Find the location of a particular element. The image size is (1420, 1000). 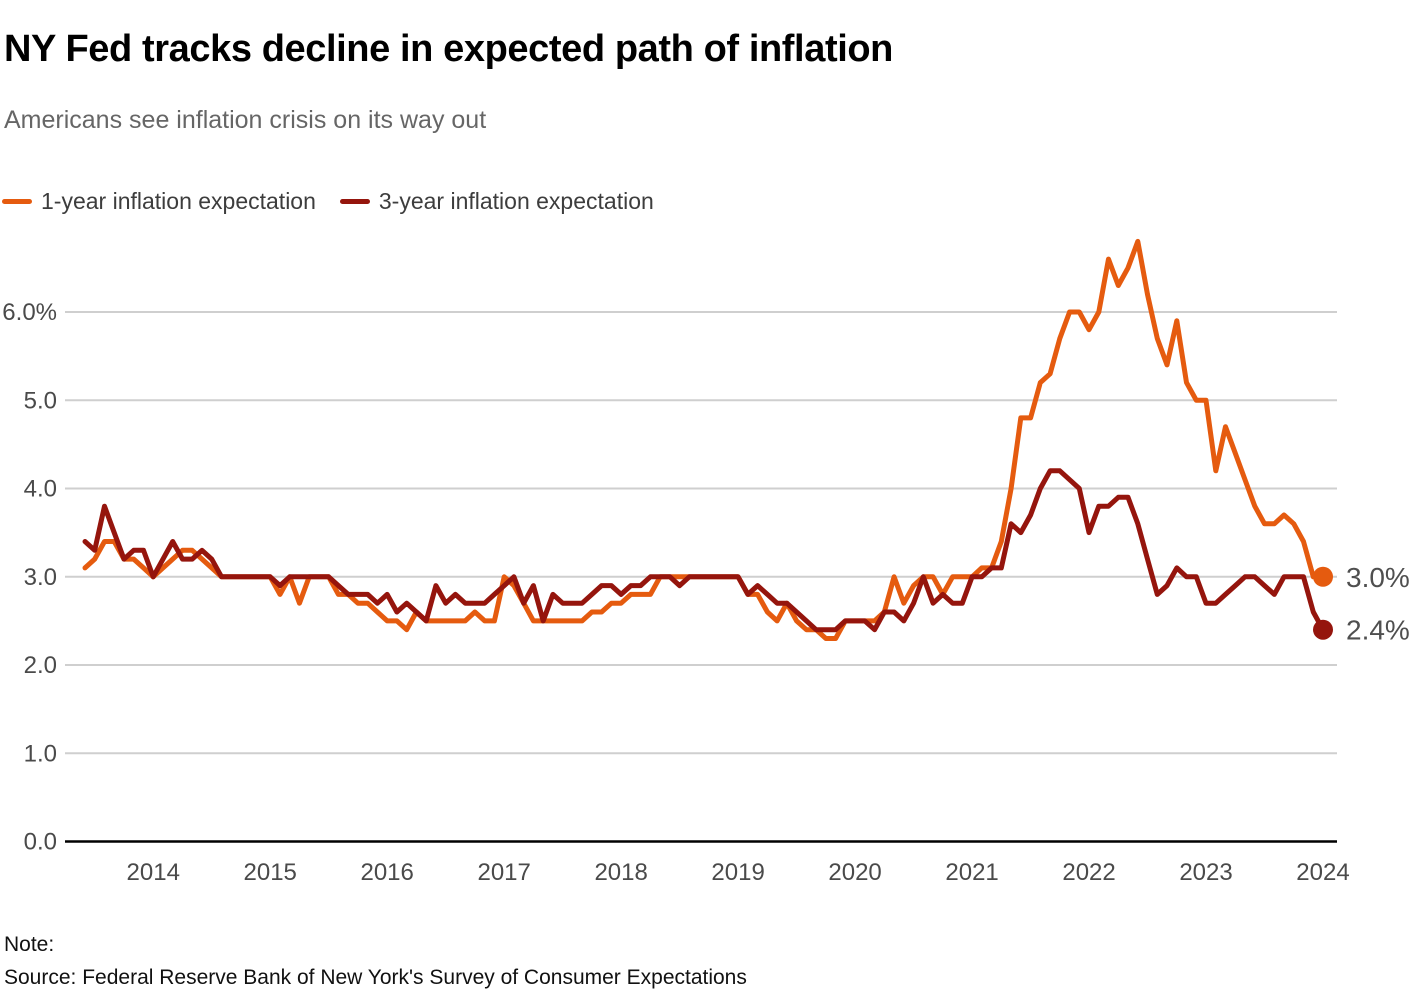

x-tick-2022: 2022 is located at coordinates (1088, 872).